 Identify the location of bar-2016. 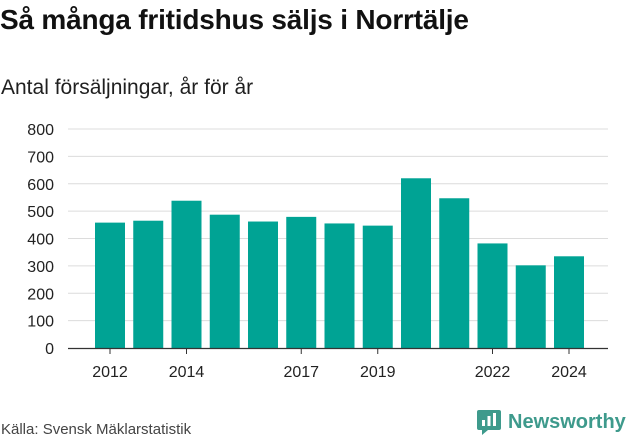
(263, 284).